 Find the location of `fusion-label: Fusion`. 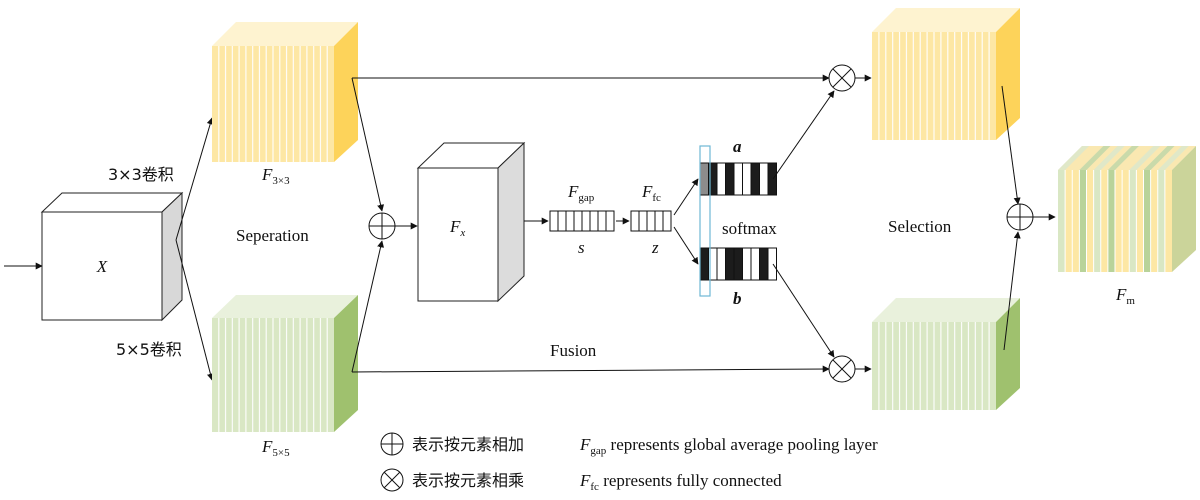

fusion-label: Fusion is located at coordinates (573, 350).